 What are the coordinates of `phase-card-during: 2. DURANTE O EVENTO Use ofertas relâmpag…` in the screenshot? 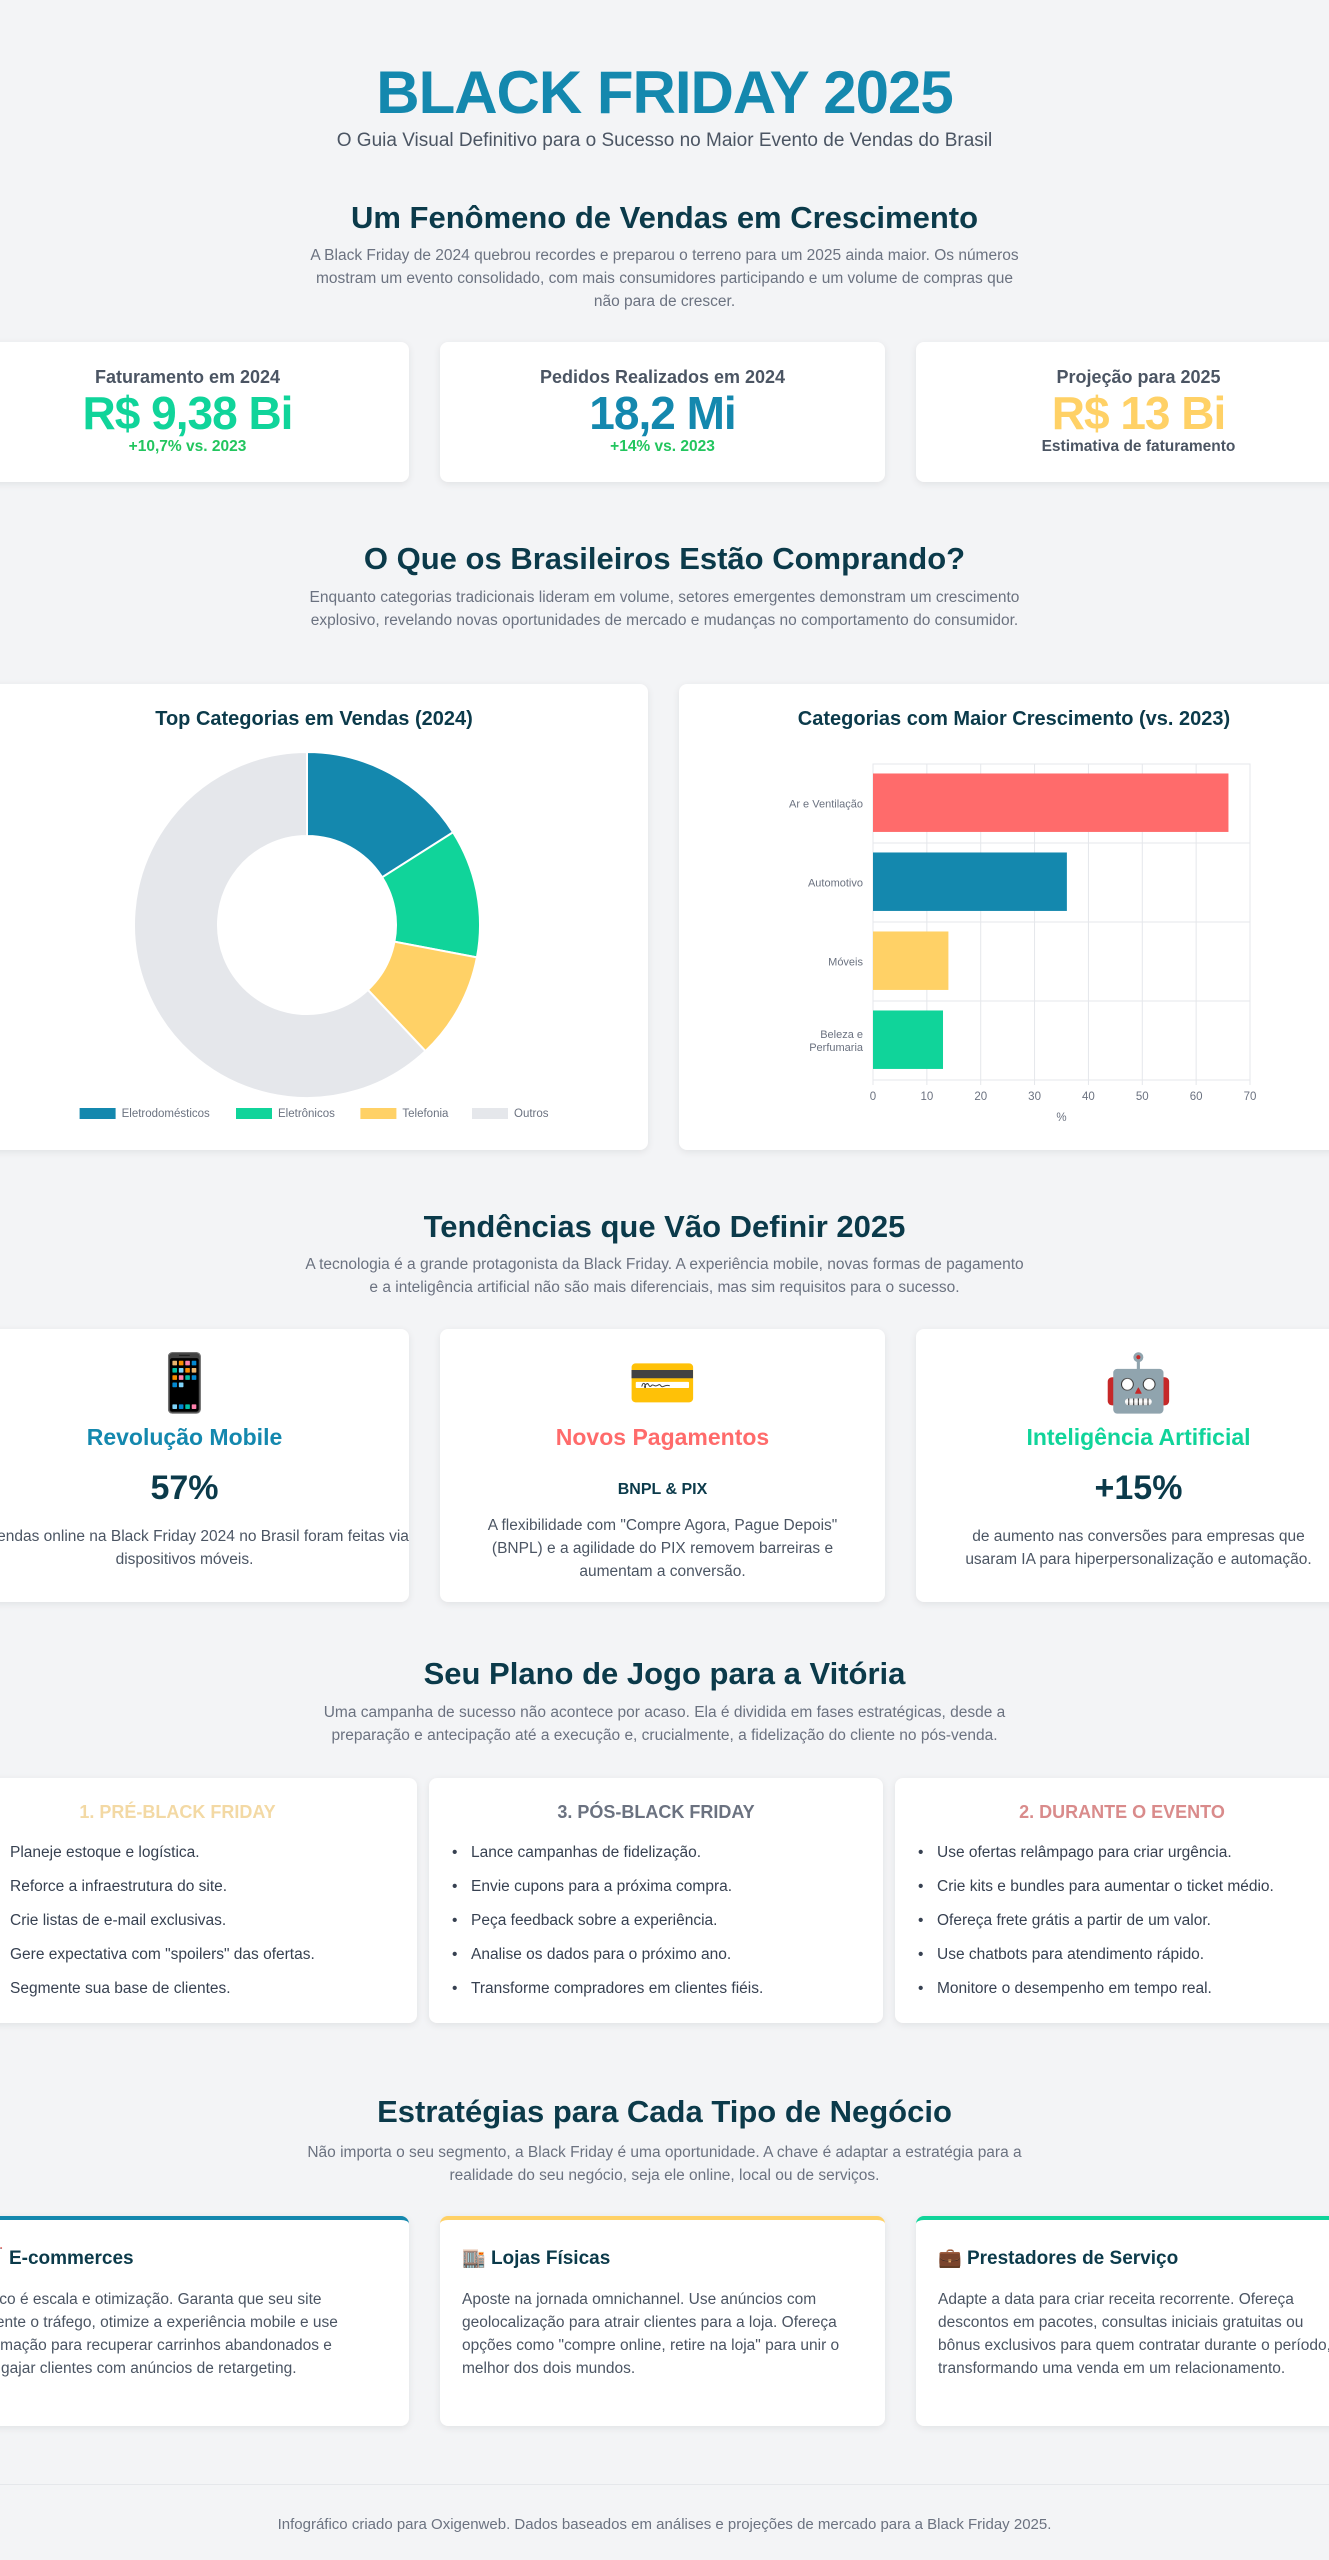 It's located at (1112, 1900).